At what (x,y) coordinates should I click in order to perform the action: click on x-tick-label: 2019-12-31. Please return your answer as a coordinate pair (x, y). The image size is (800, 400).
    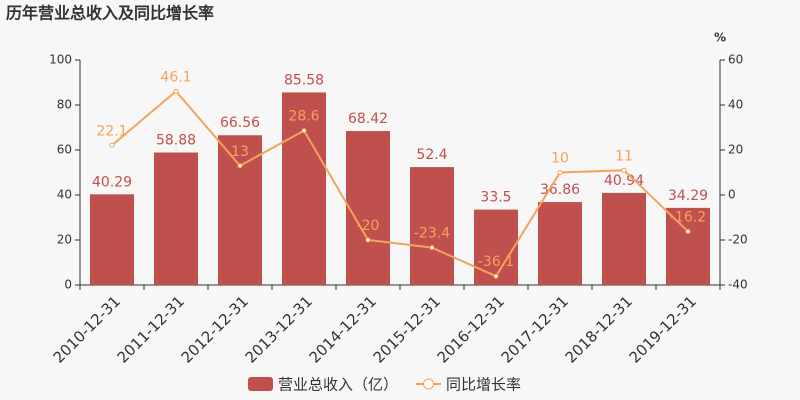
    Looking at the image, I should click on (663, 329).